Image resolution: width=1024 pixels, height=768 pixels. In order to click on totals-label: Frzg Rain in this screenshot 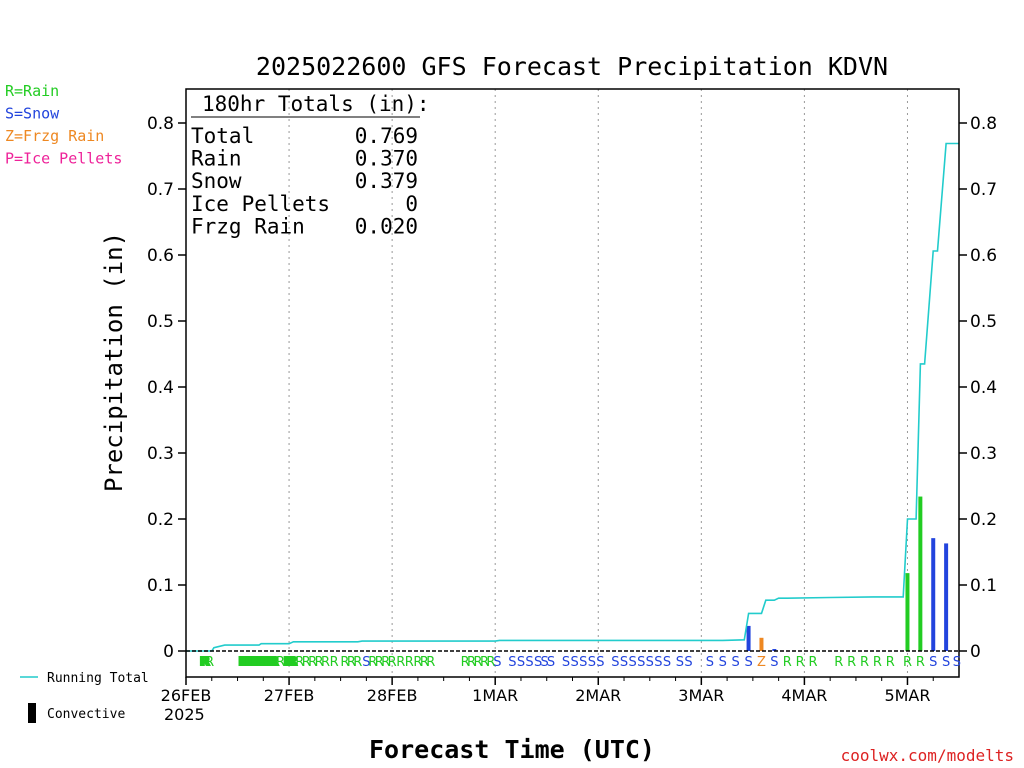, I will do `click(248, 226)`.